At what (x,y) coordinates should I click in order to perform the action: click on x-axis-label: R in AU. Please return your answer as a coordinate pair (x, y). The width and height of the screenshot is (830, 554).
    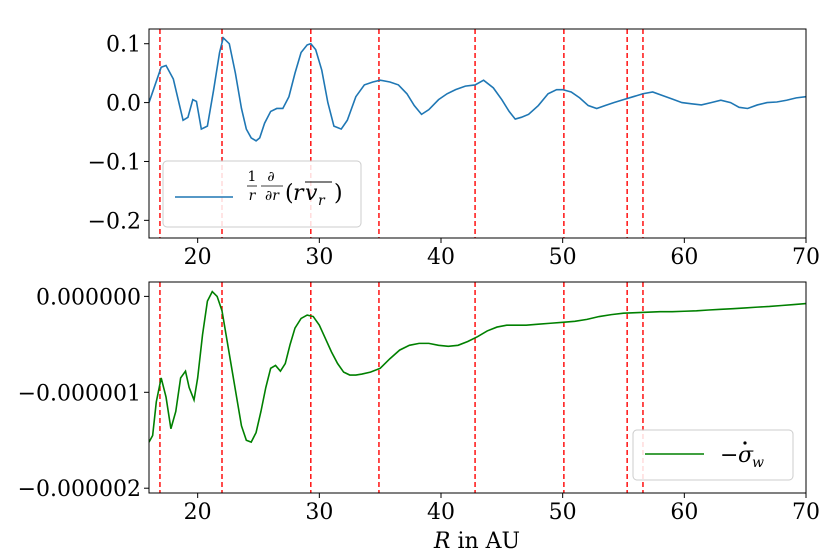
    Looking at the image, I should click on (476, 541).